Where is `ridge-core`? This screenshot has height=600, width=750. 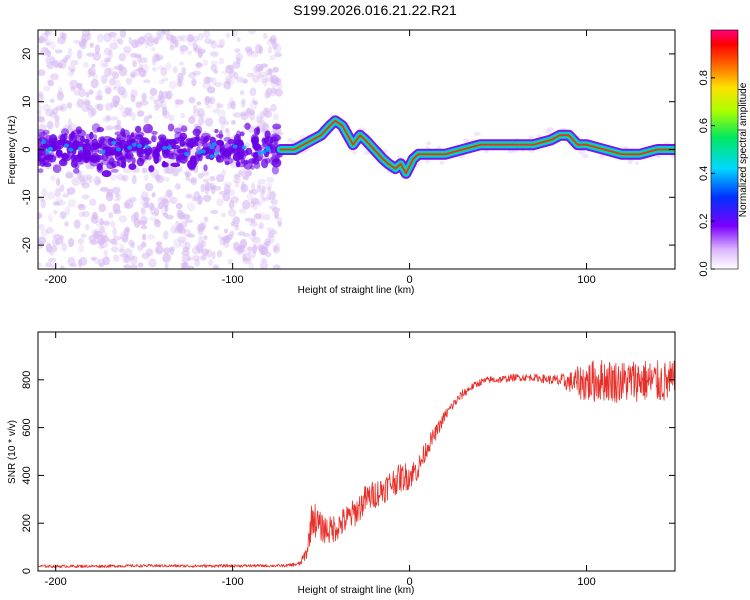
ridge-core is located at coordinates (477, 147).